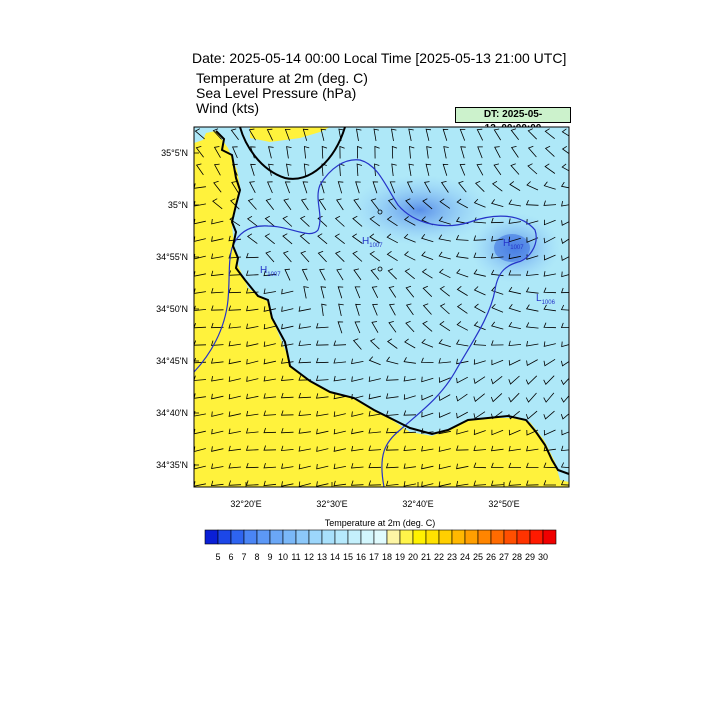 The image size is (720, 720). I want to click on lon-tick-label: 32°40'E, so click(417, 504).